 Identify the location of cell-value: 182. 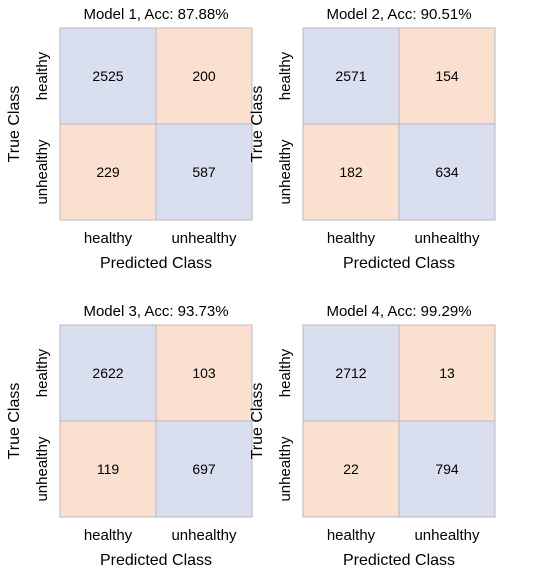
(351, 172).